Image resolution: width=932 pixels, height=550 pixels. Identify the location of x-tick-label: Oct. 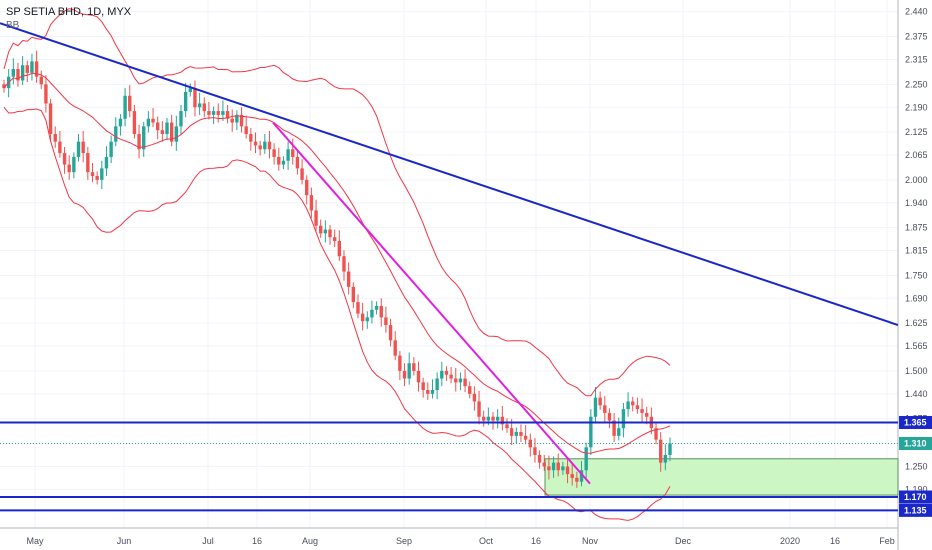
(486, 541).